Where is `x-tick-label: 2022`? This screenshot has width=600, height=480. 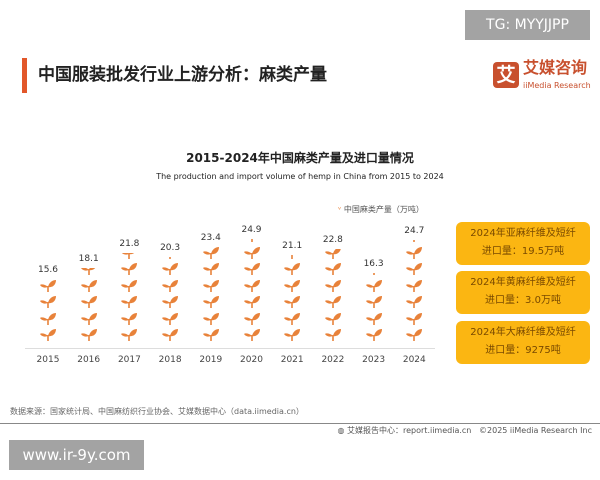 x-tick-label: 2022 is located at coordinates (333, 360).